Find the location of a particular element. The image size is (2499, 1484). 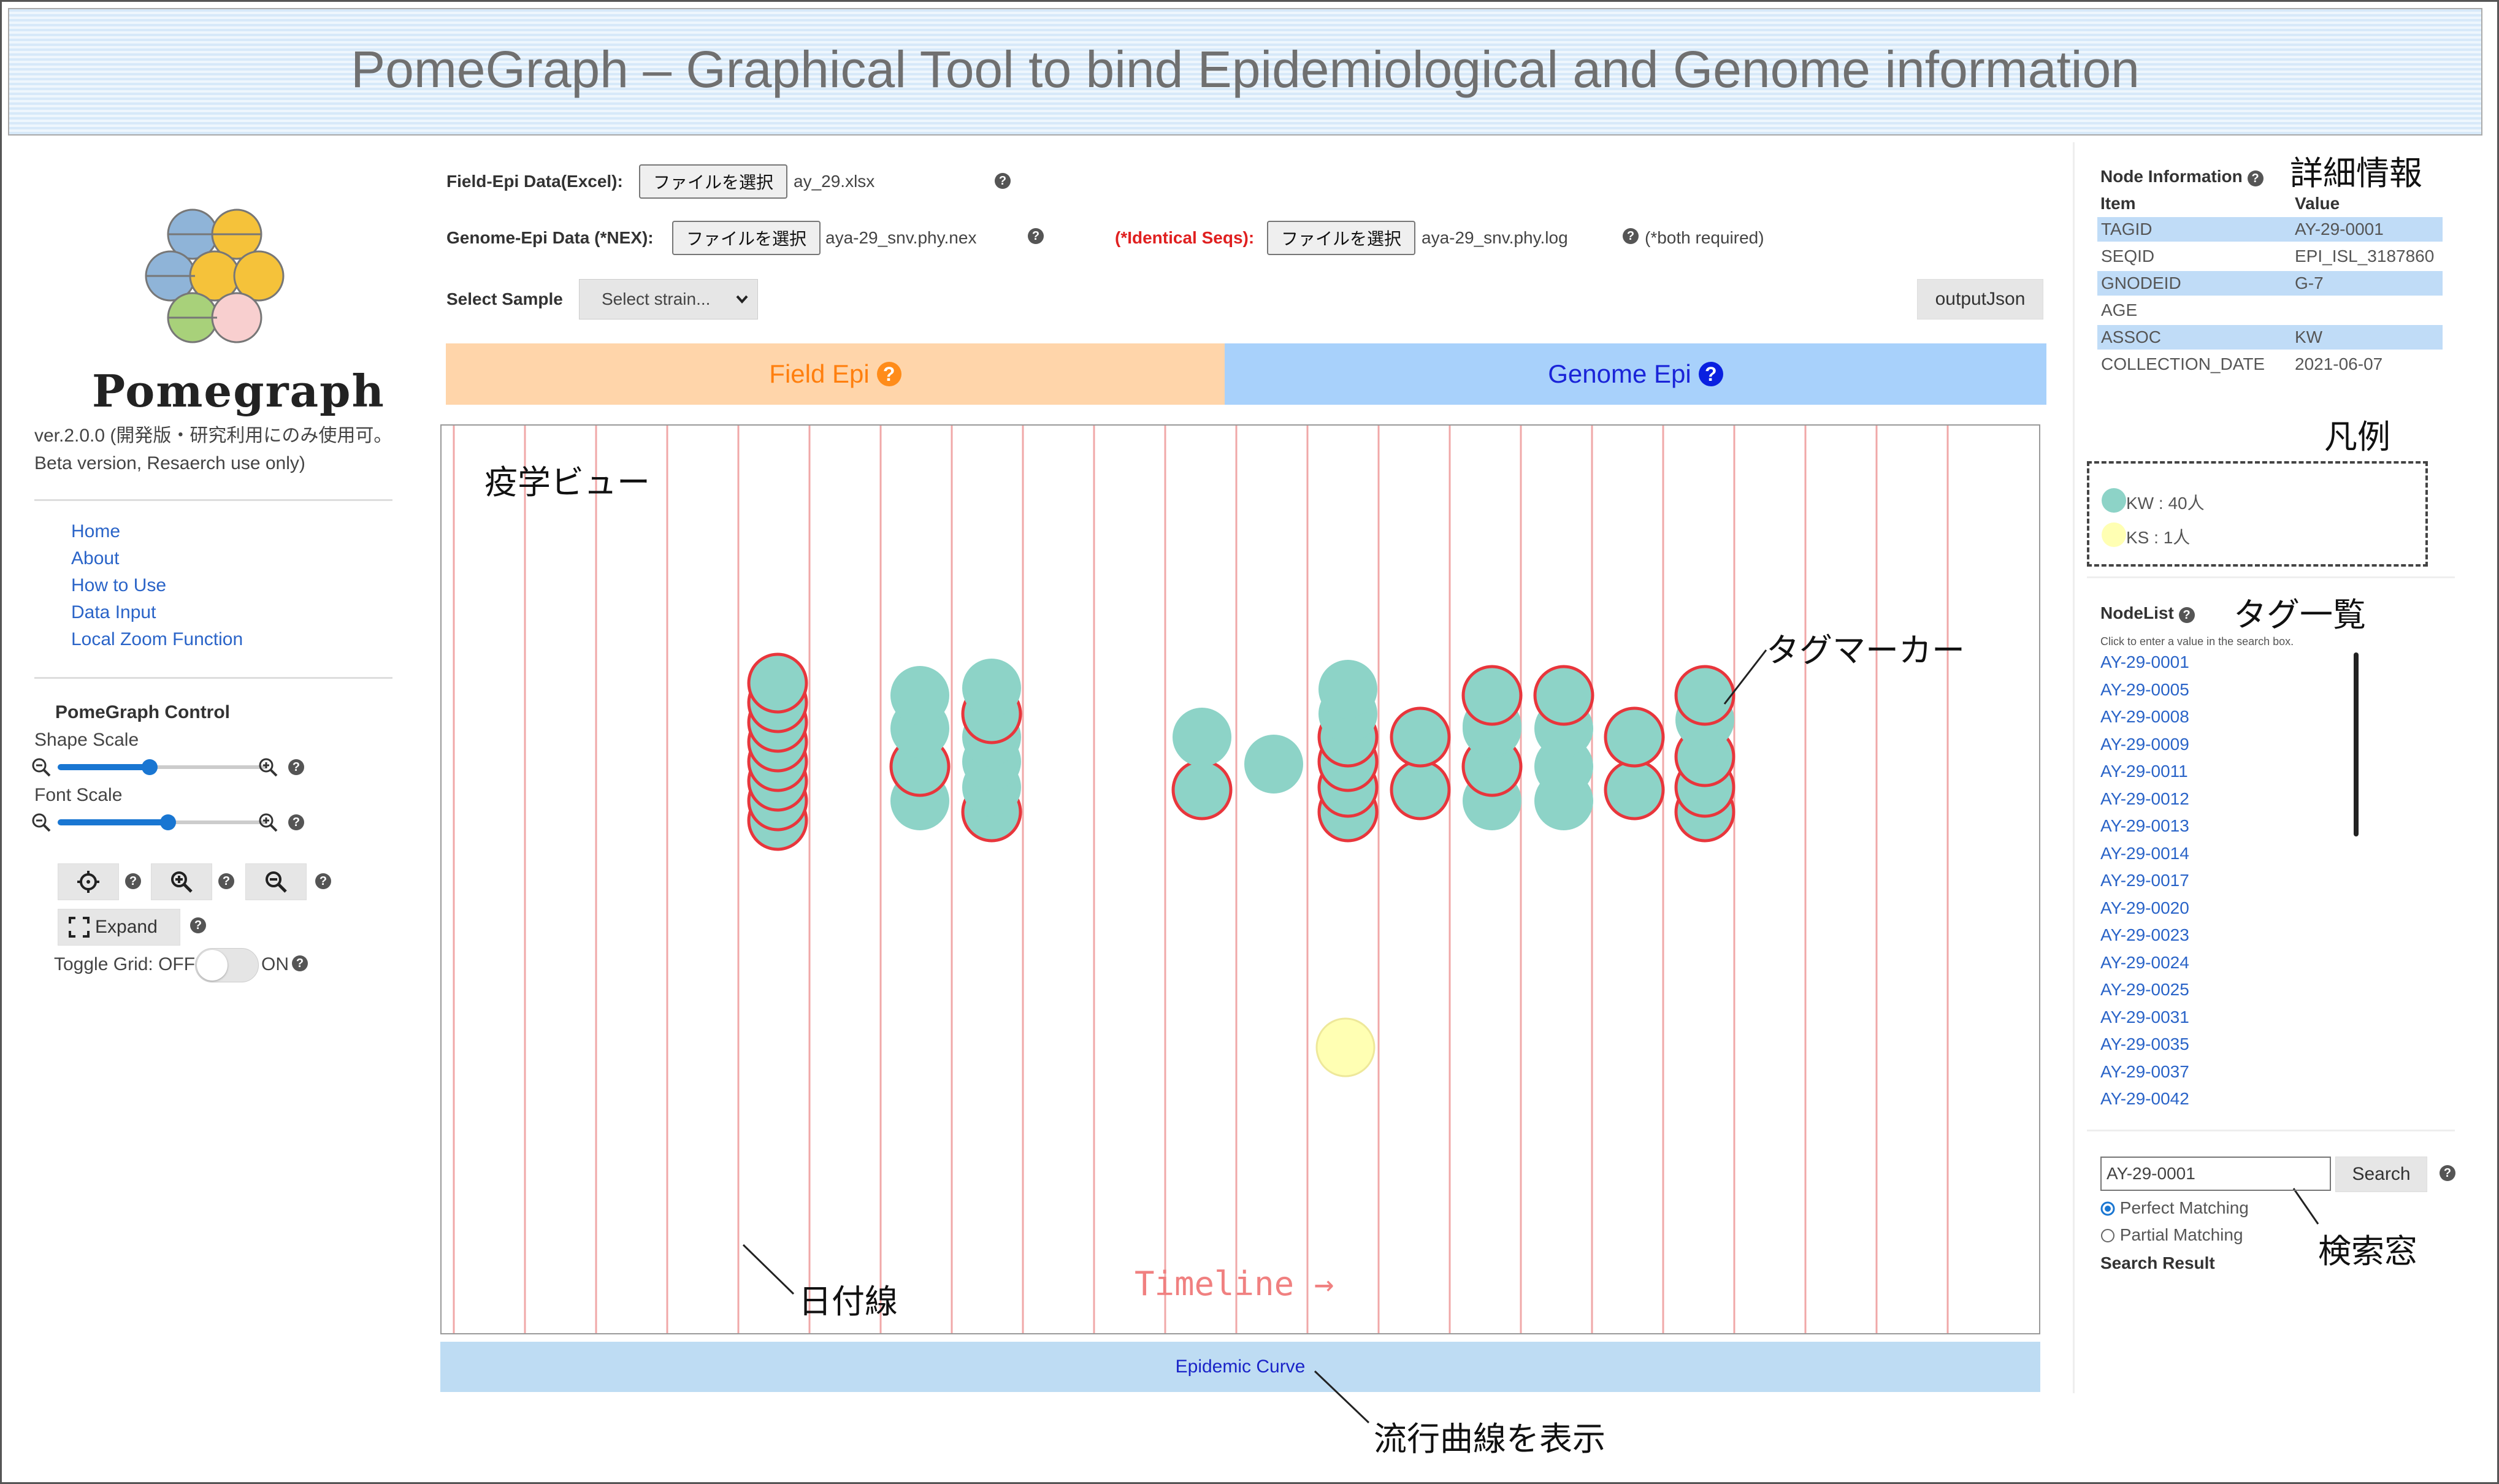

tab-field-epi: Field Epi ? is located at coordinates (835, 374).